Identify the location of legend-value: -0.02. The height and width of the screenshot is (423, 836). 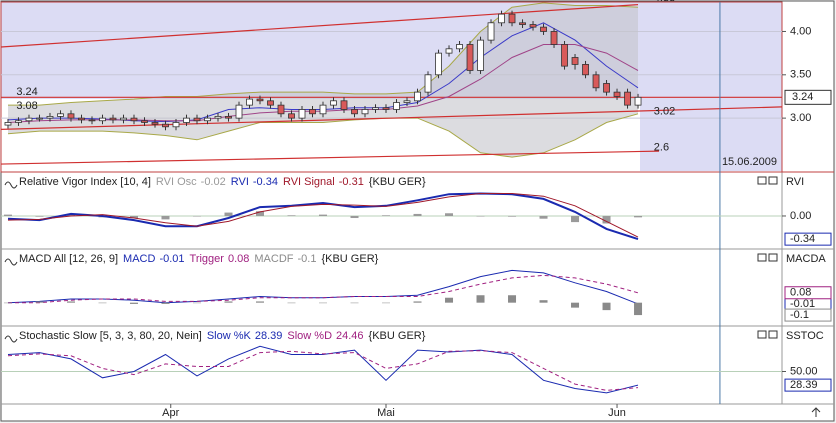
(213, 182).